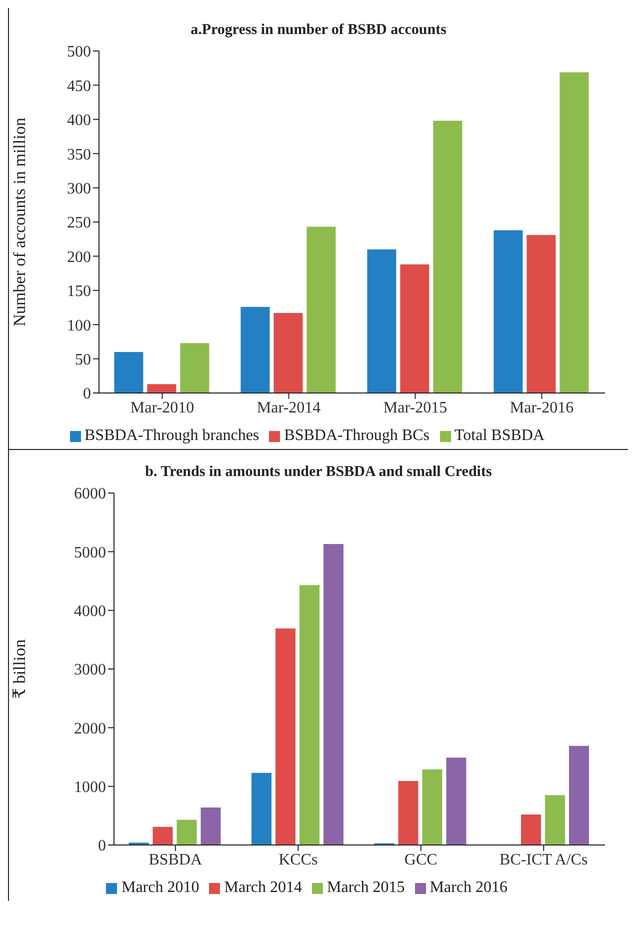  Describe the element at coordinates (298, 859) in the screenshot. I see `x-tick-label: KCCs` at that location.